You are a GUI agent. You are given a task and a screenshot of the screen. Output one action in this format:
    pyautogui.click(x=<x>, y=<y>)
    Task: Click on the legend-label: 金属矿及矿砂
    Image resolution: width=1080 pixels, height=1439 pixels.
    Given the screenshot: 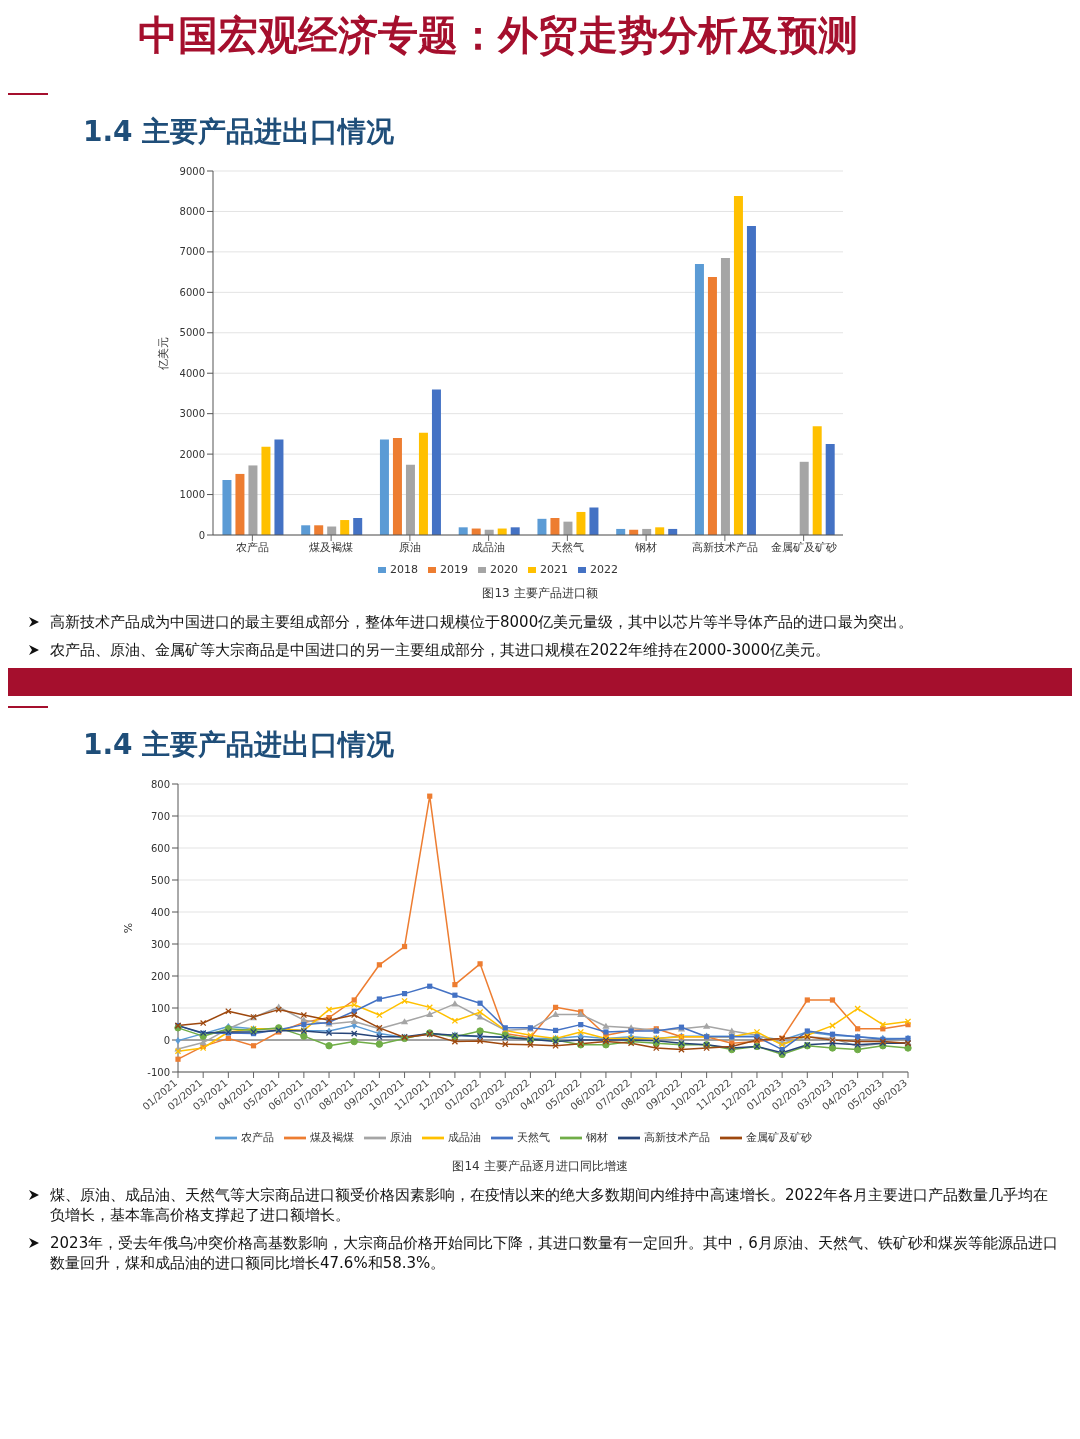 What is the action you would take?
    pyautogui.click(x=778, y=1137)
    